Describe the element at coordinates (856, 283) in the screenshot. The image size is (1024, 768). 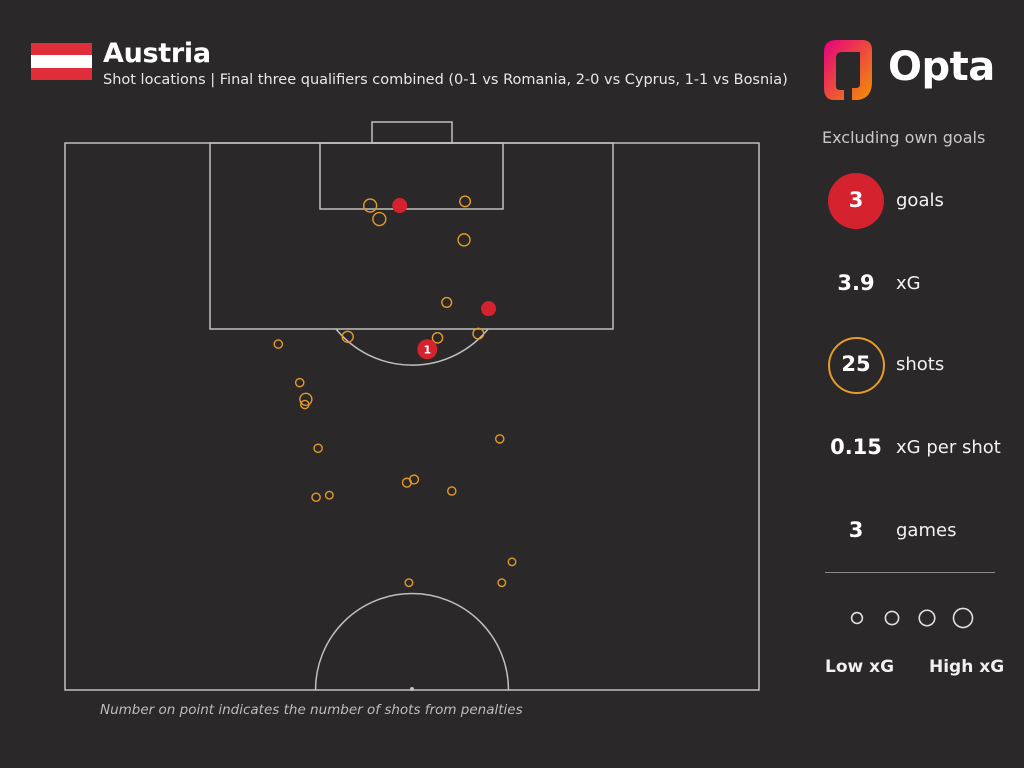
I see `xg-value: 3.9` at that location.